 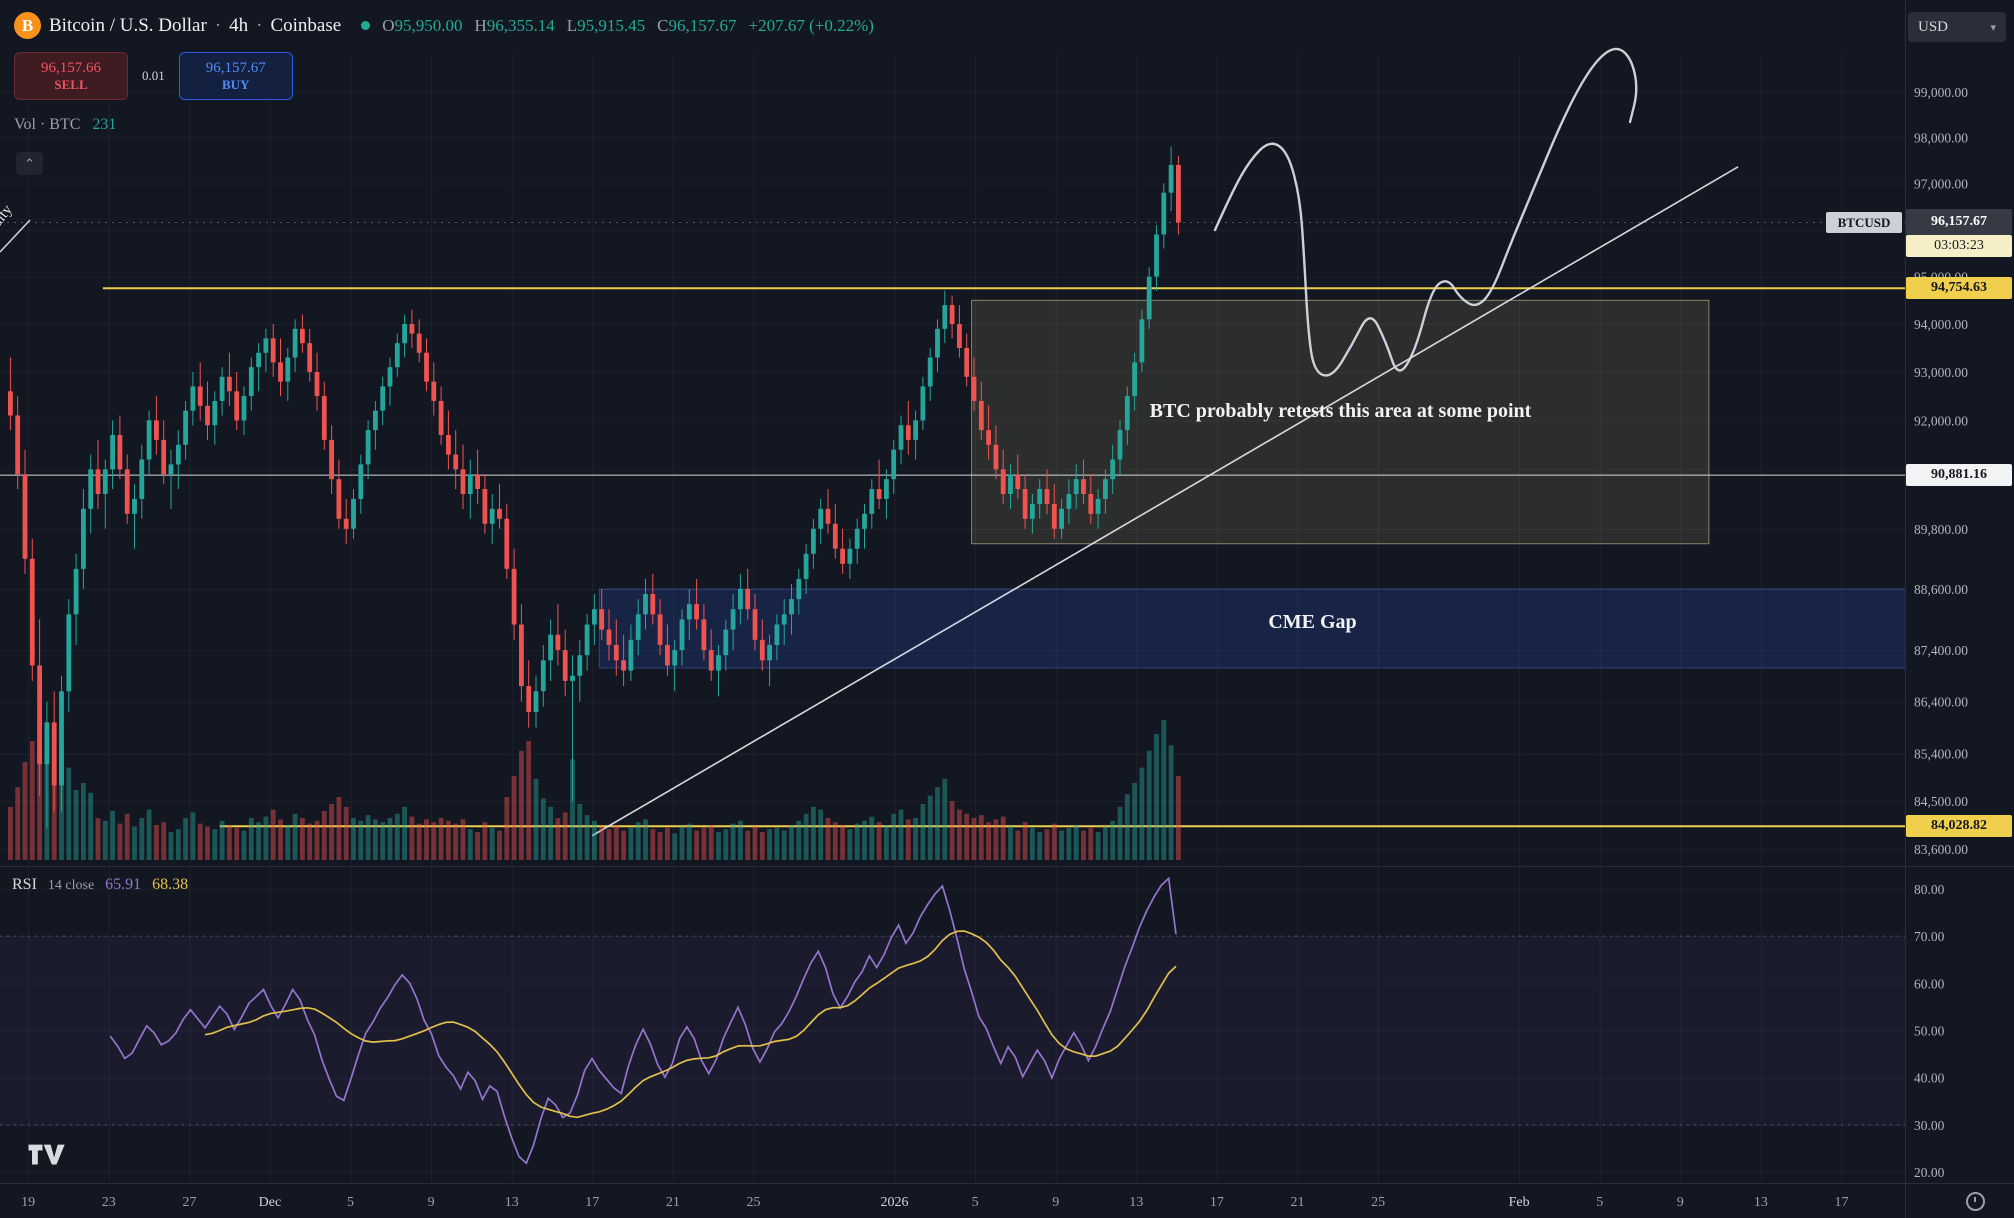 What do you see at coordinates (1941, 324) in the screenshot?
I see `price-tick-label: 94,000.00` at bounding box center [1941, 324].